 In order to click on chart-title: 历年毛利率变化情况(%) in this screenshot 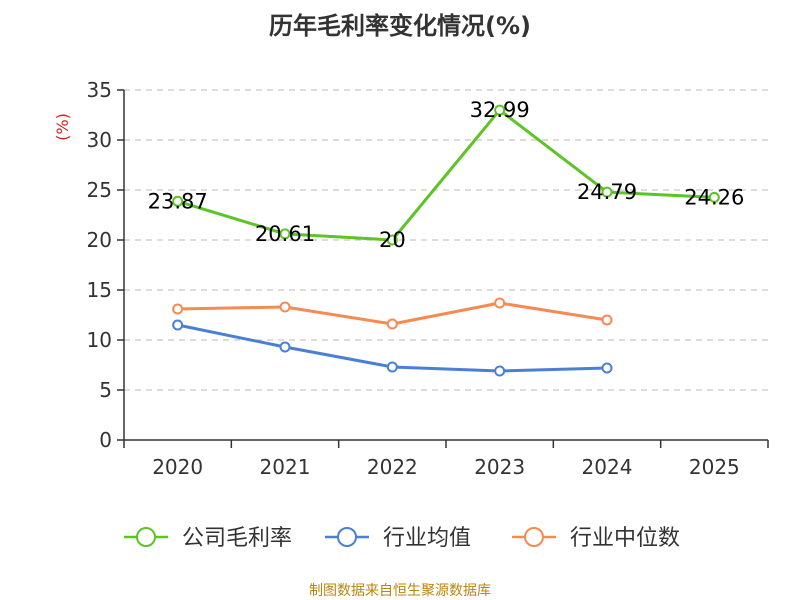, I will do `click(400, 26)`.